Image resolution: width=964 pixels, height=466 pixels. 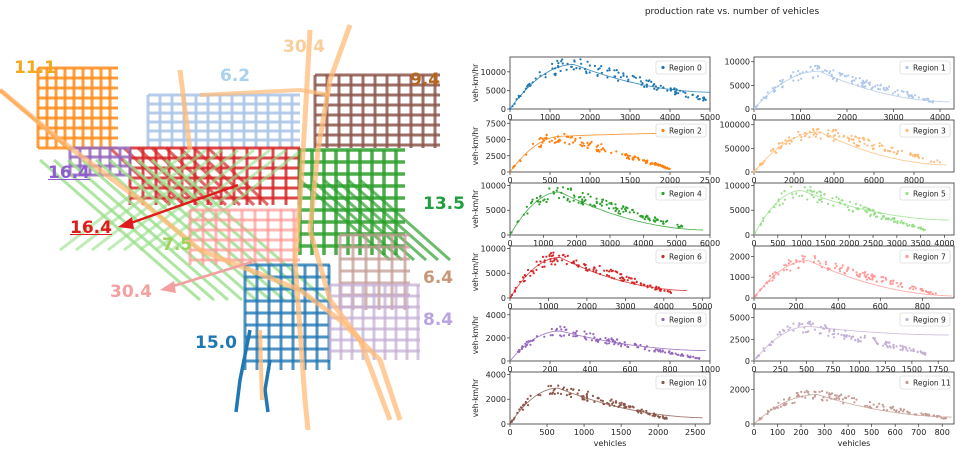 I want to click on highway-road, so click(x=265, y=92).